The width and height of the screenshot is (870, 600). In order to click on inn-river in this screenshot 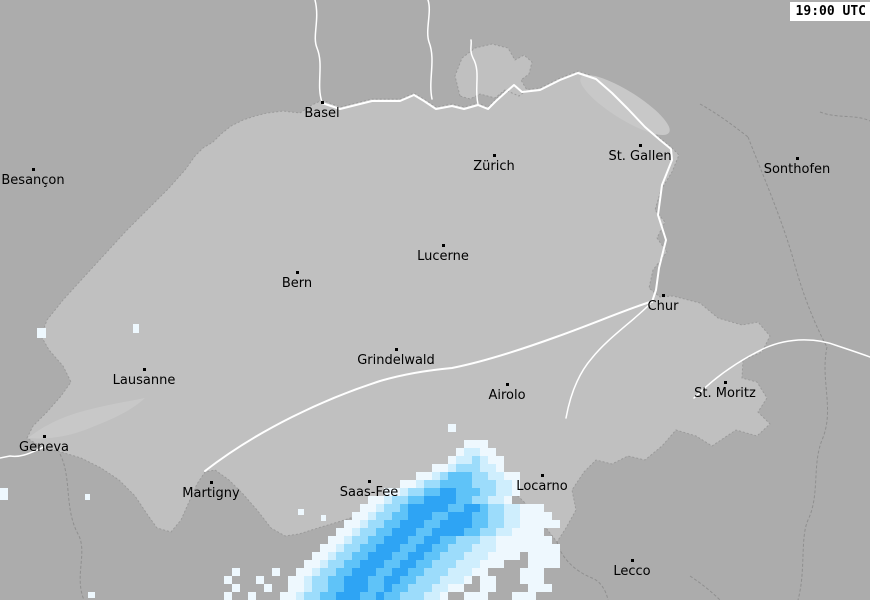, I will do `click(781, 369)`.